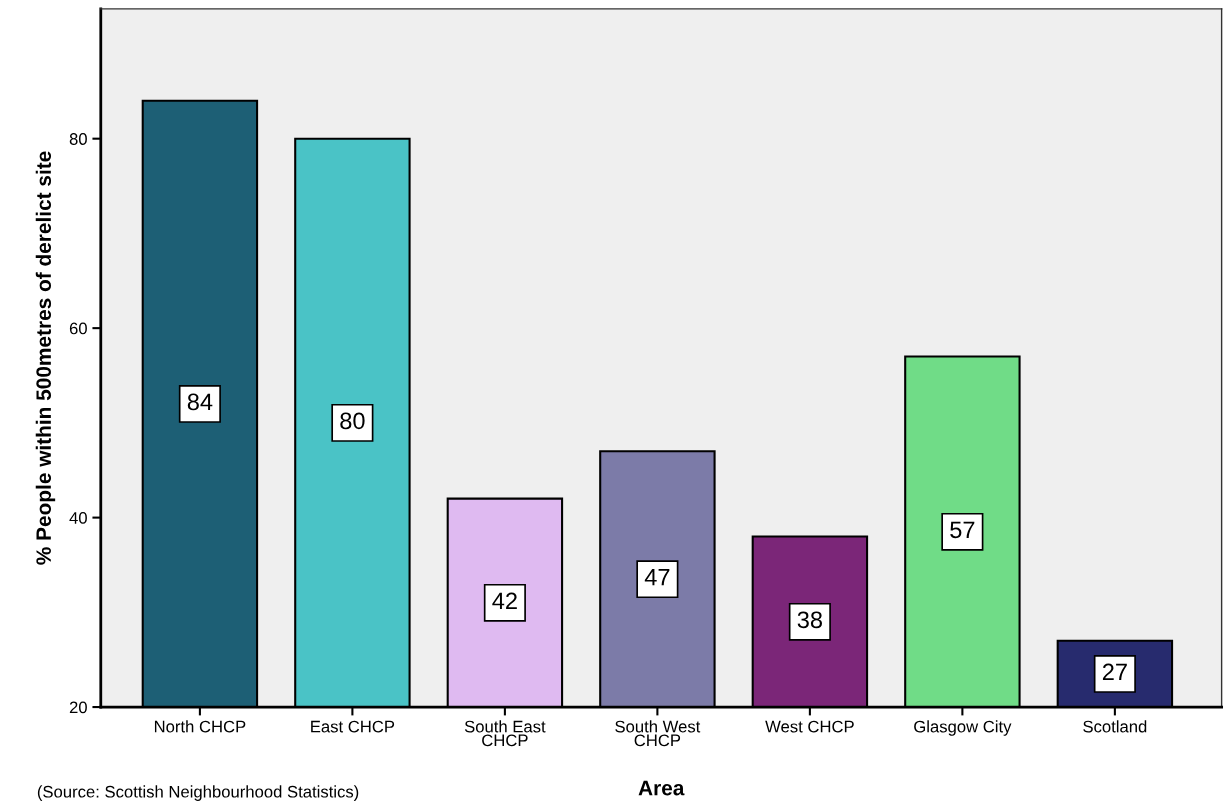  I want to click on y-tick-label: 60, so click(78, 328).